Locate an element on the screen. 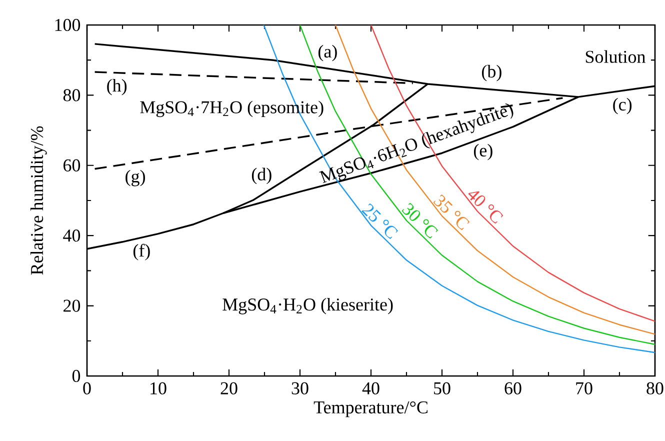  annotation: (g) is located at coordinates (135, 178).